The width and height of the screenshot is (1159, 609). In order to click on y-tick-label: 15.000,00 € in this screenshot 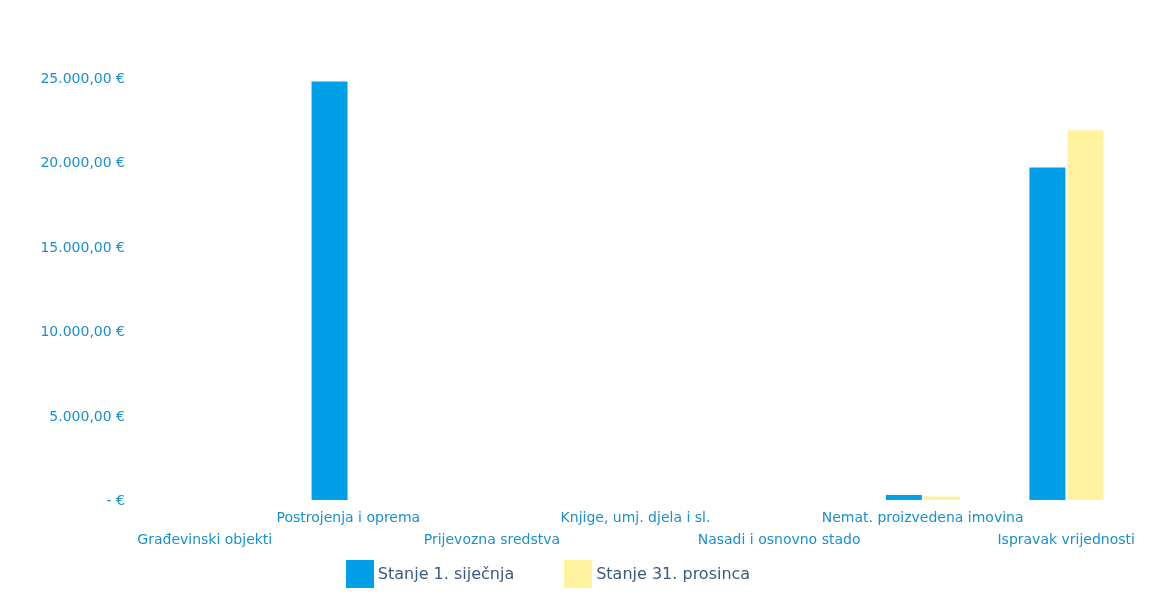, I will do `click(82, 246)`.